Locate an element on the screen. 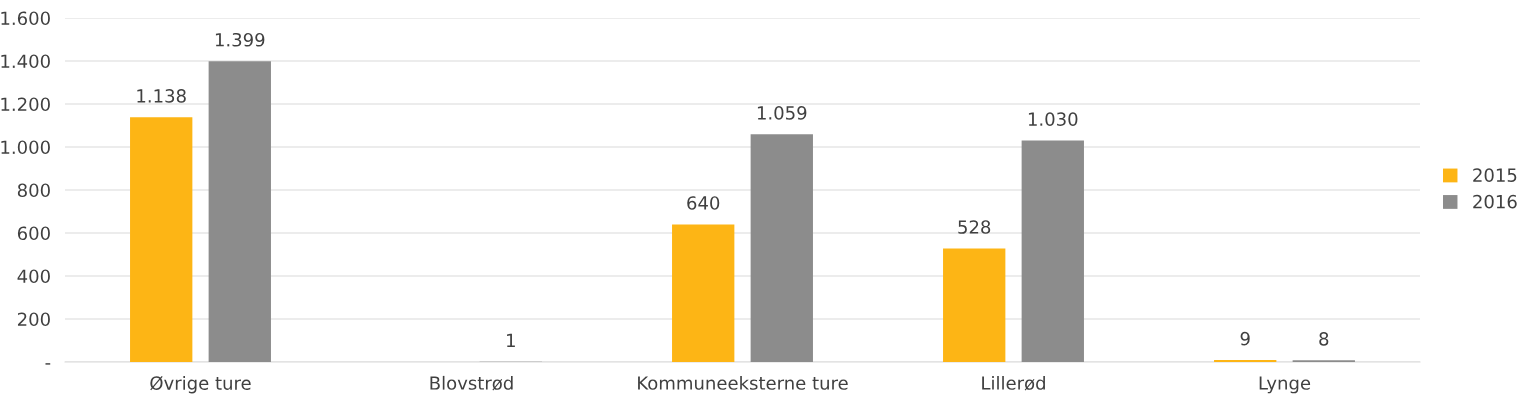 Image resolution: width=1528 pixels, height=407 pixels. data-label: 1.138 is located at coordinates (161, 96).